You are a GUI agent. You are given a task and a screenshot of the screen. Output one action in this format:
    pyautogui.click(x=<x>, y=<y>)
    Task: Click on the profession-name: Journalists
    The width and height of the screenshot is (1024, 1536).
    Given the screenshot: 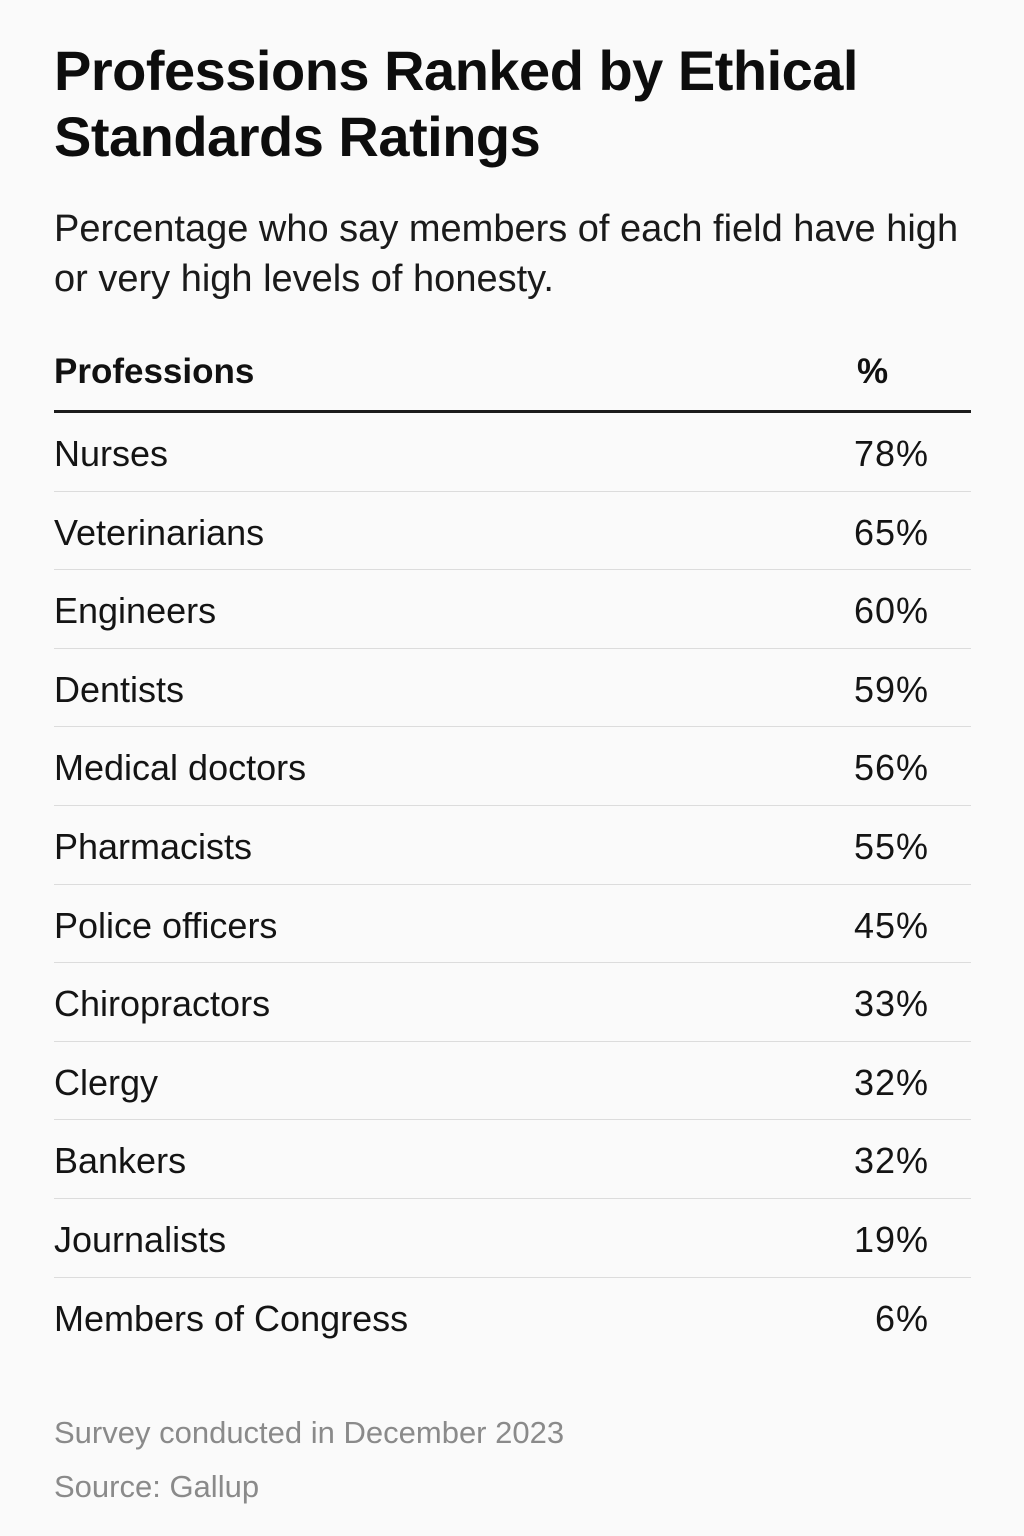 What is the action you would take?
    pyautogui.click(x=140, y=1239)
    